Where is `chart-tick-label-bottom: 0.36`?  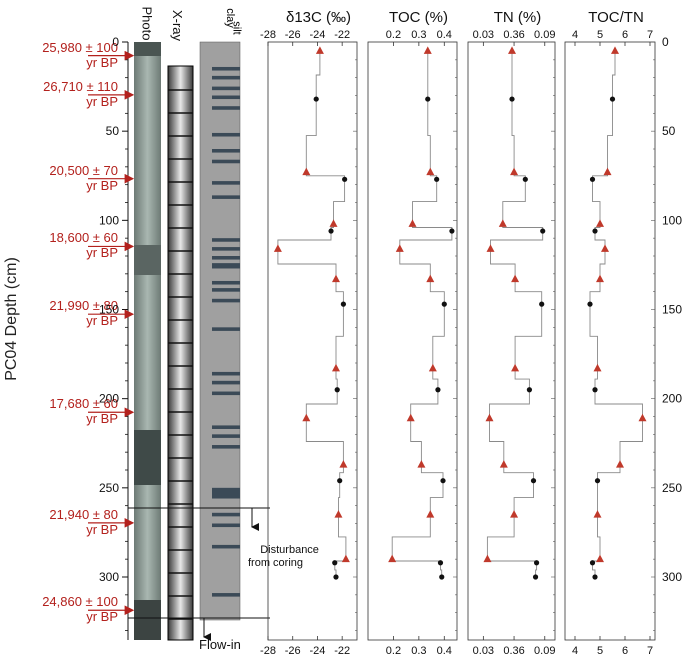
chart-tick-label-bottom: 0.36 is located at coordinates (513, 650).